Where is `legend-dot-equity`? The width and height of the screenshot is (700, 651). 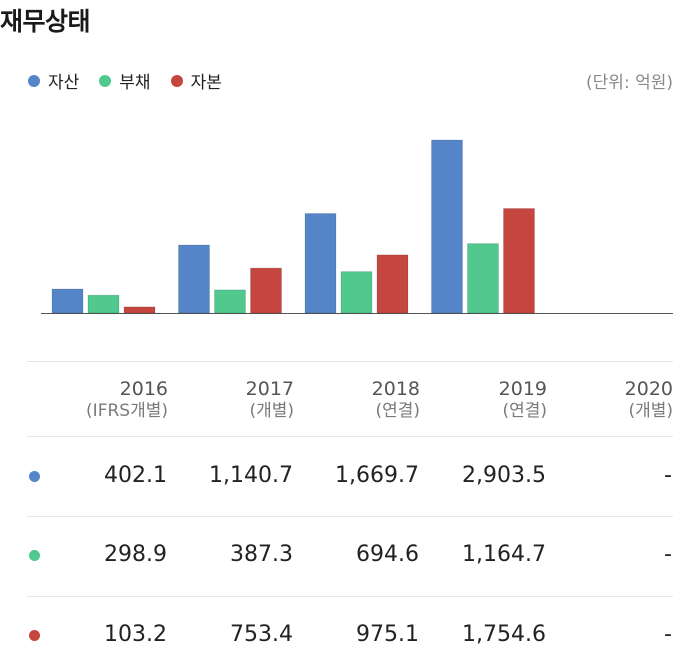 legend-dot-equity is located at coordinates (176, 80).